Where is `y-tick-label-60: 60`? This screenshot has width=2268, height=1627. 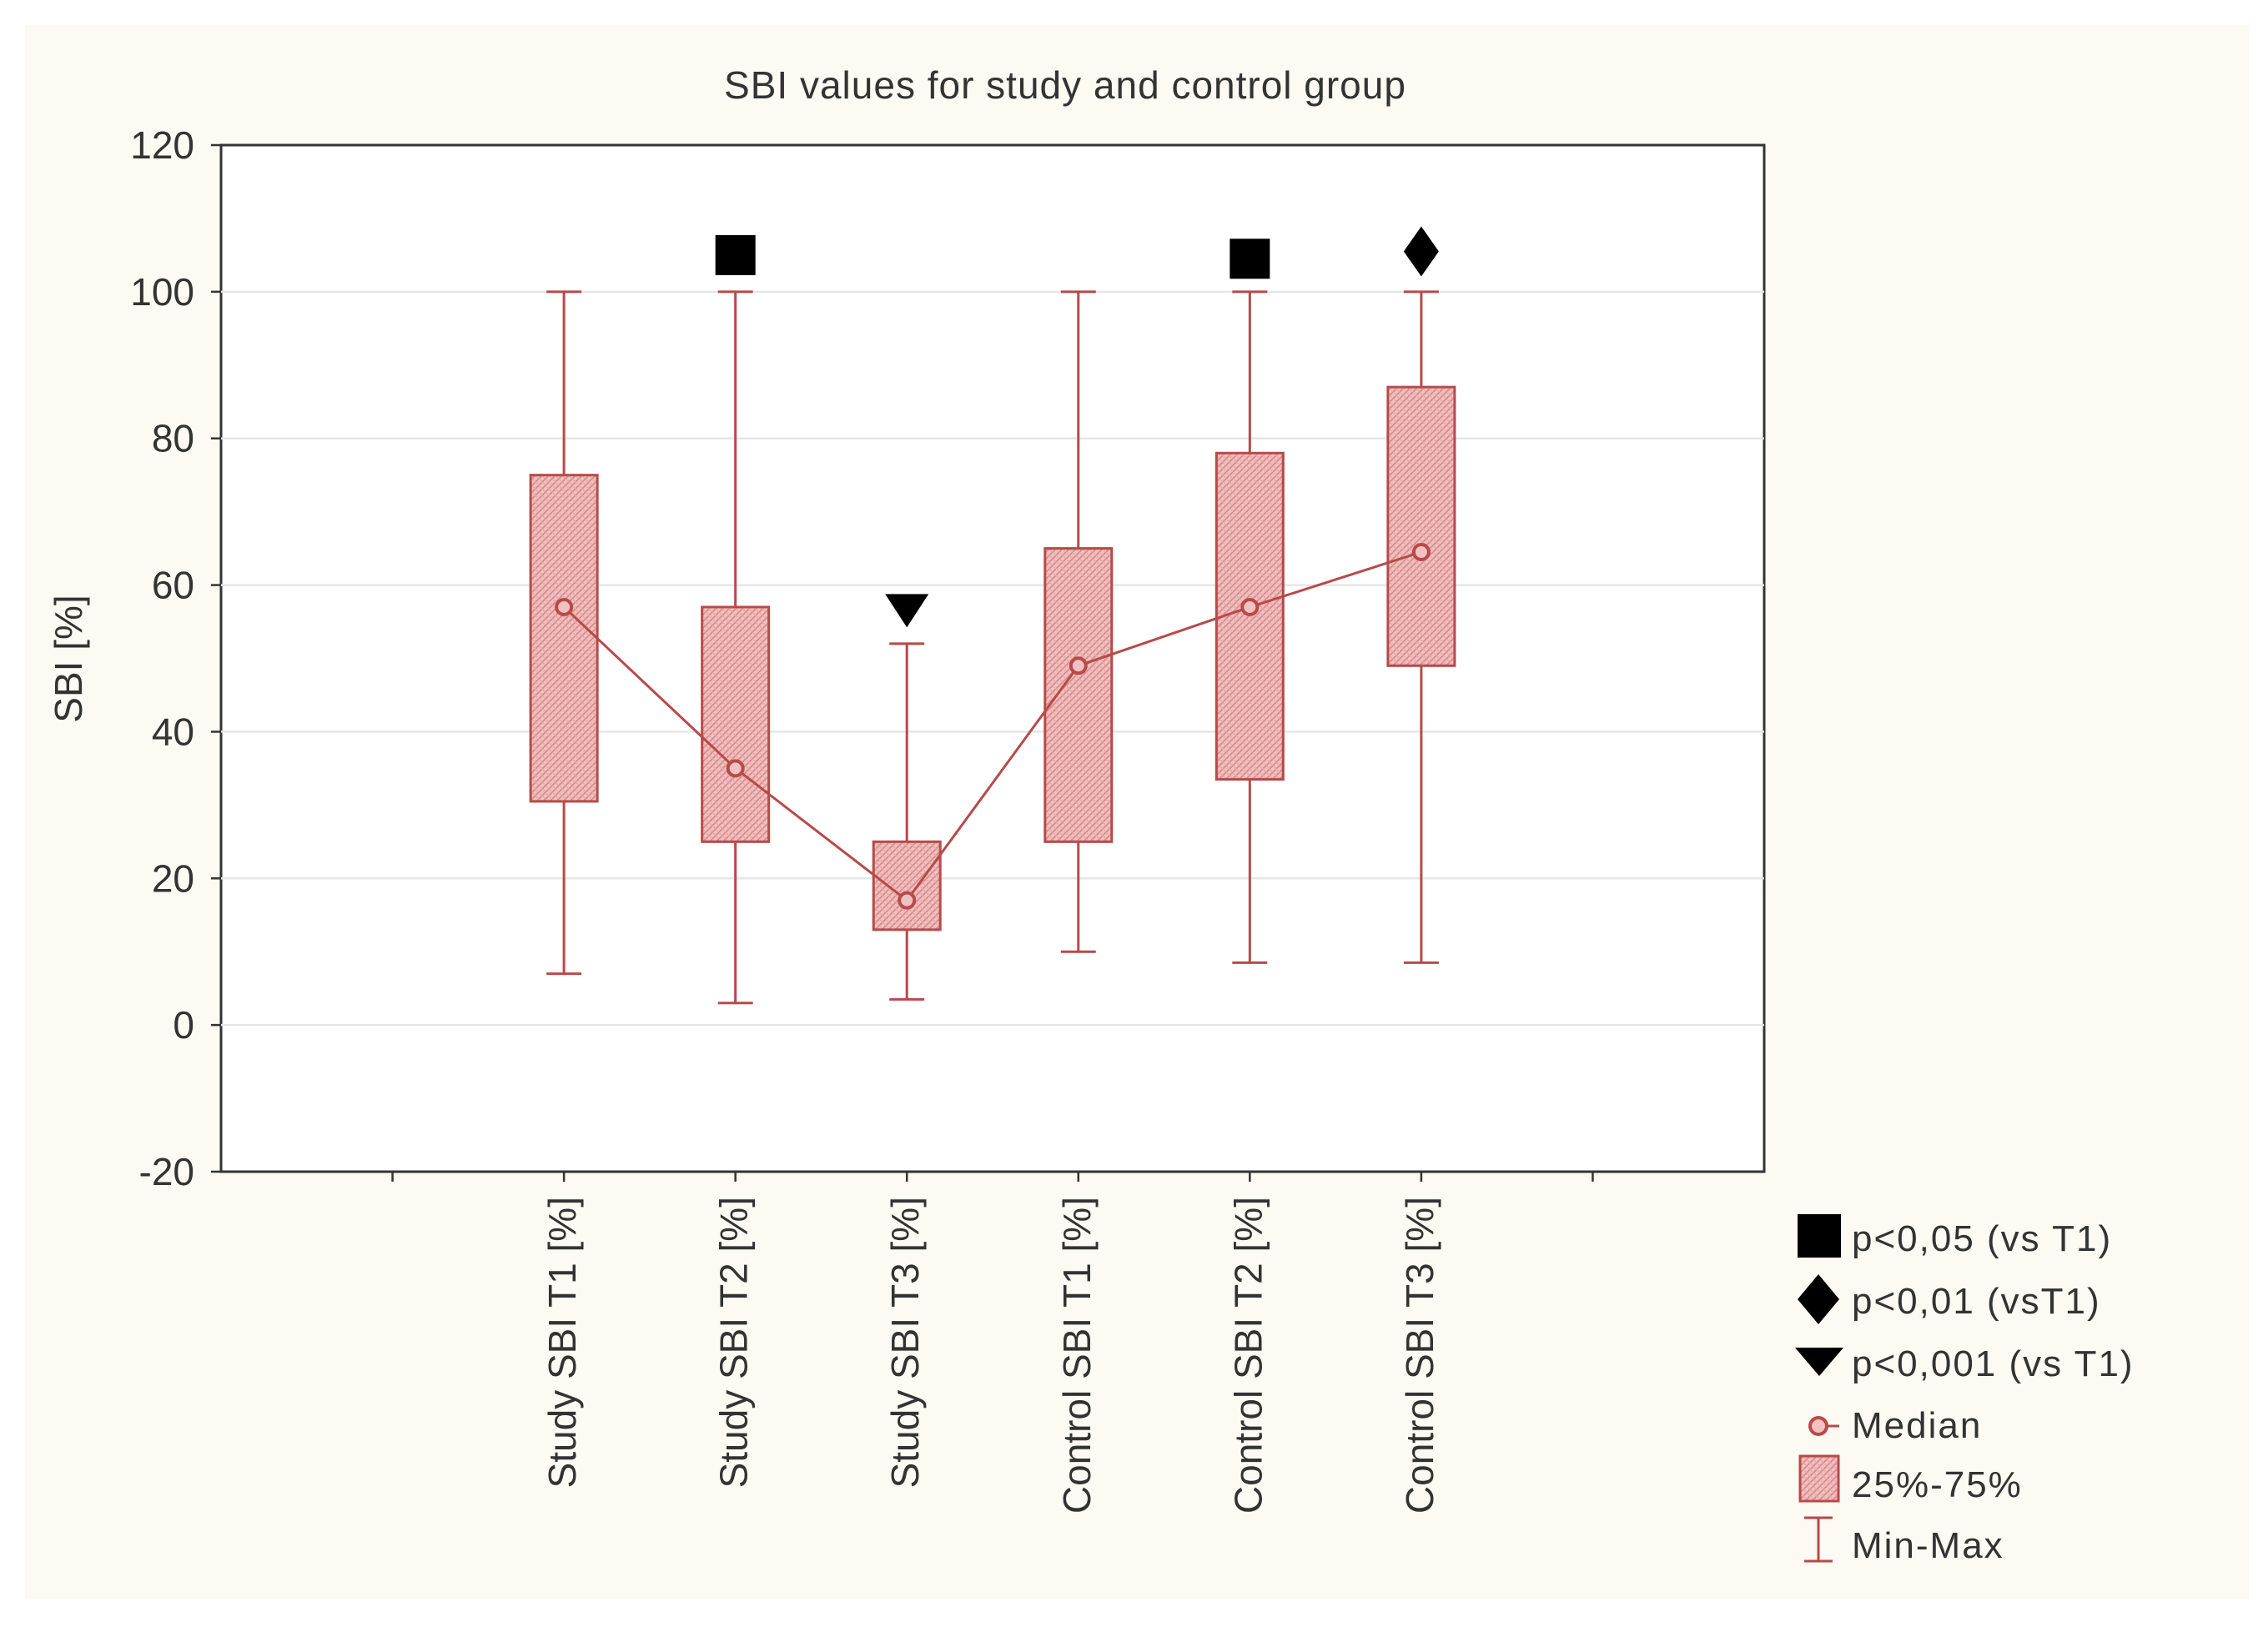 y-tick-label-60: 60 is located at coordinates (173, 585).